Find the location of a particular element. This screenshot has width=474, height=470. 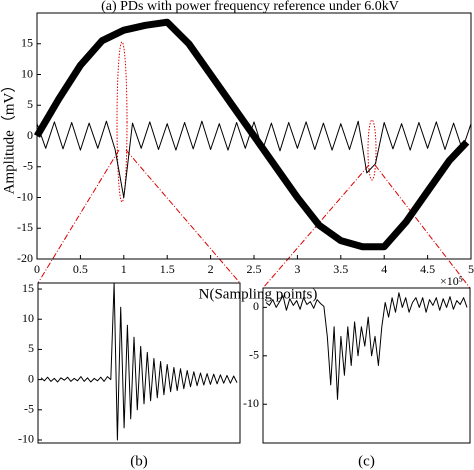

x-tick-label: 1 is located at coordinates (124, 269).